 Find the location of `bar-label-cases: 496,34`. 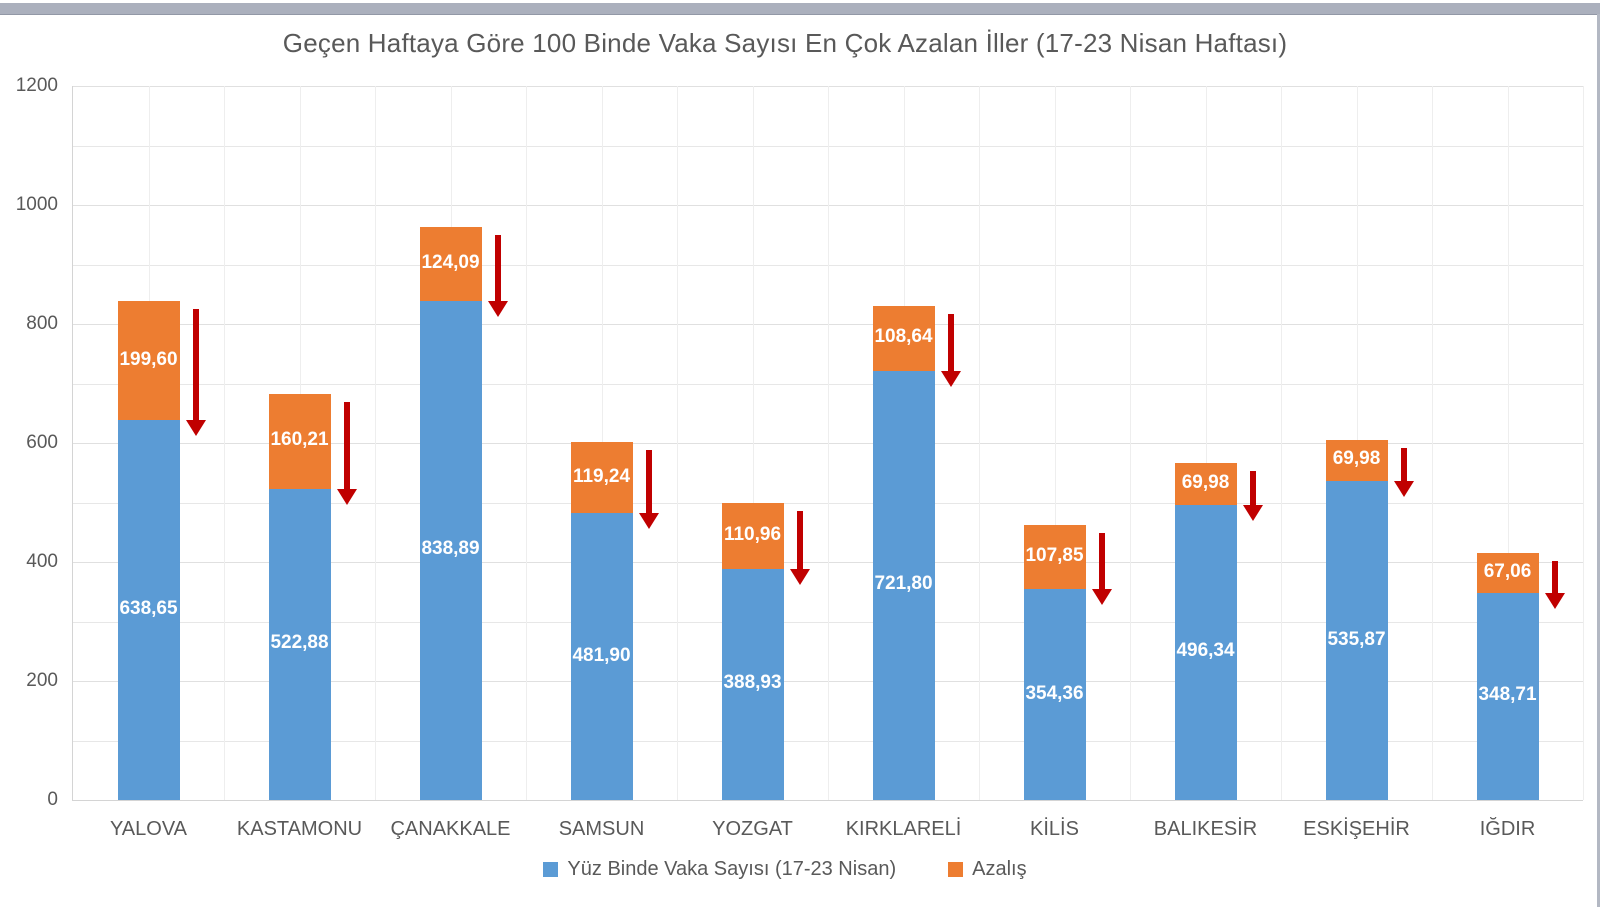

bar-label-cases: 496,34 is located at coordinates (1205, 651).